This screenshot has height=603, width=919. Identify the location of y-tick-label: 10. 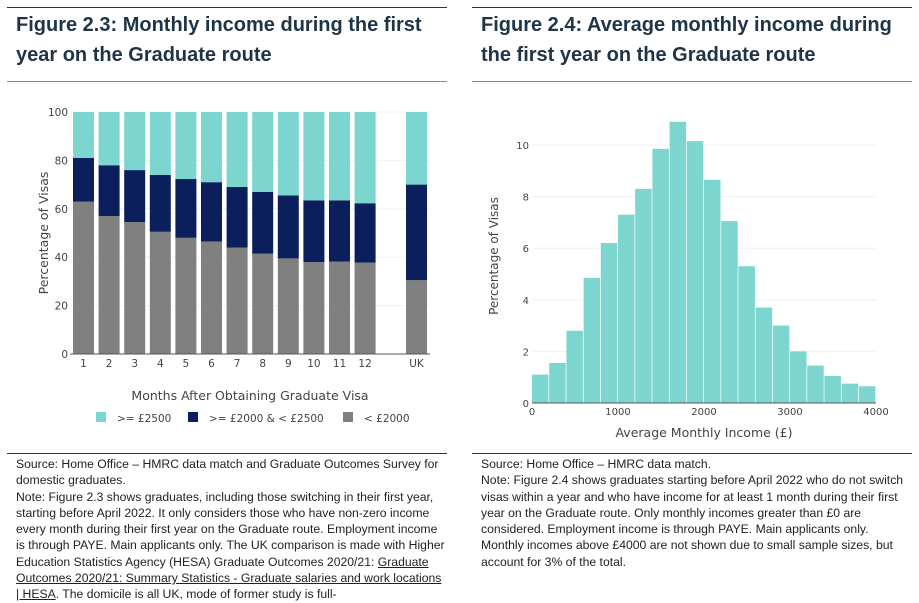
(522, 146).